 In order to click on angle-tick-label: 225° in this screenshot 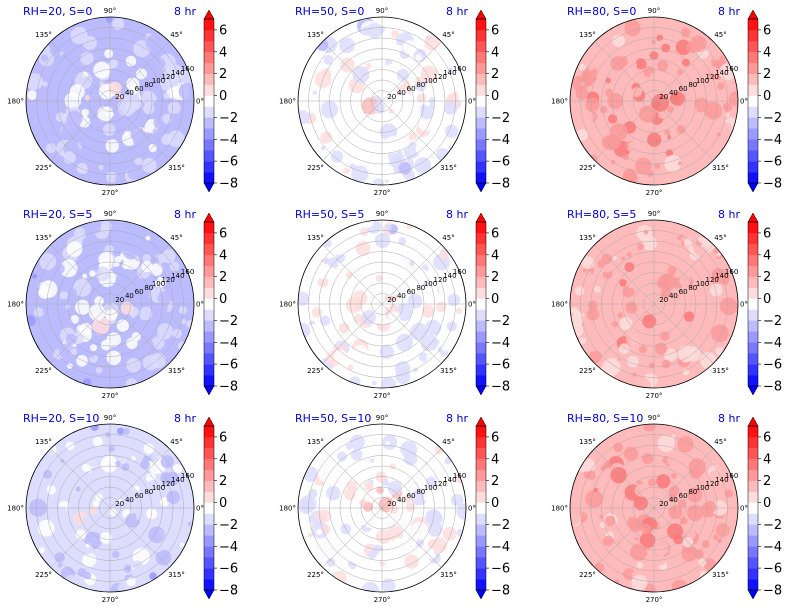, I will do `click(43, 575)`.